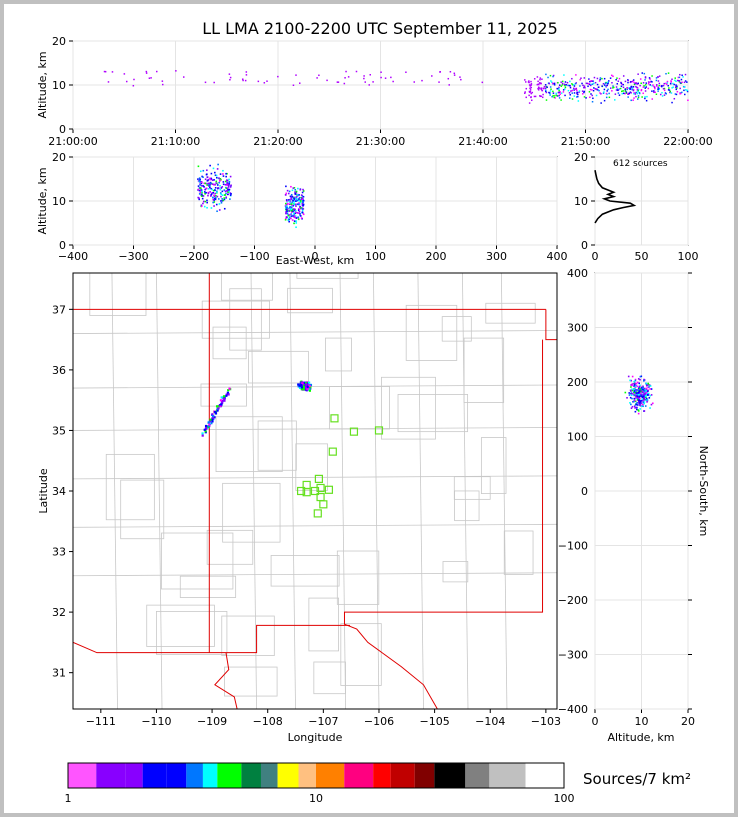 Image resolution: width=738 pixels, height=817 pixels. I want to click on north-south-tick-label-x: 20, so click(688, 721).